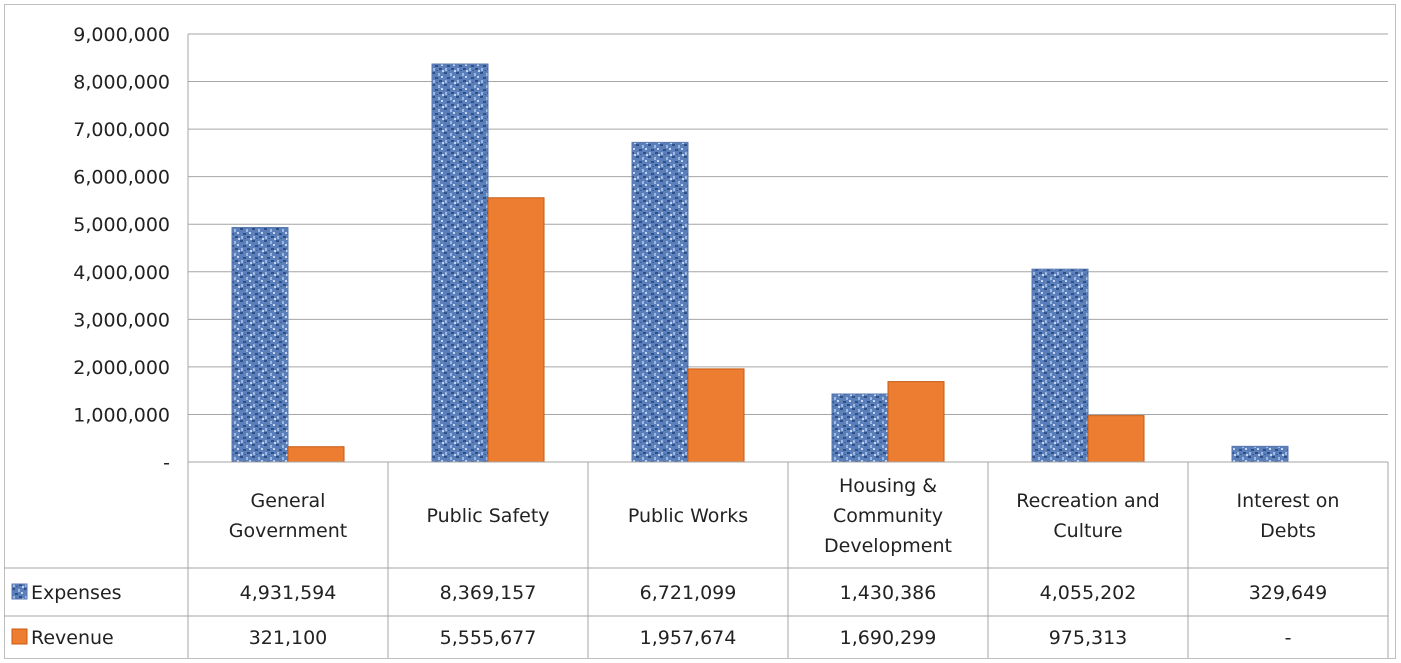  I want to click on category-label: Recreation and, so click(1087, 501).